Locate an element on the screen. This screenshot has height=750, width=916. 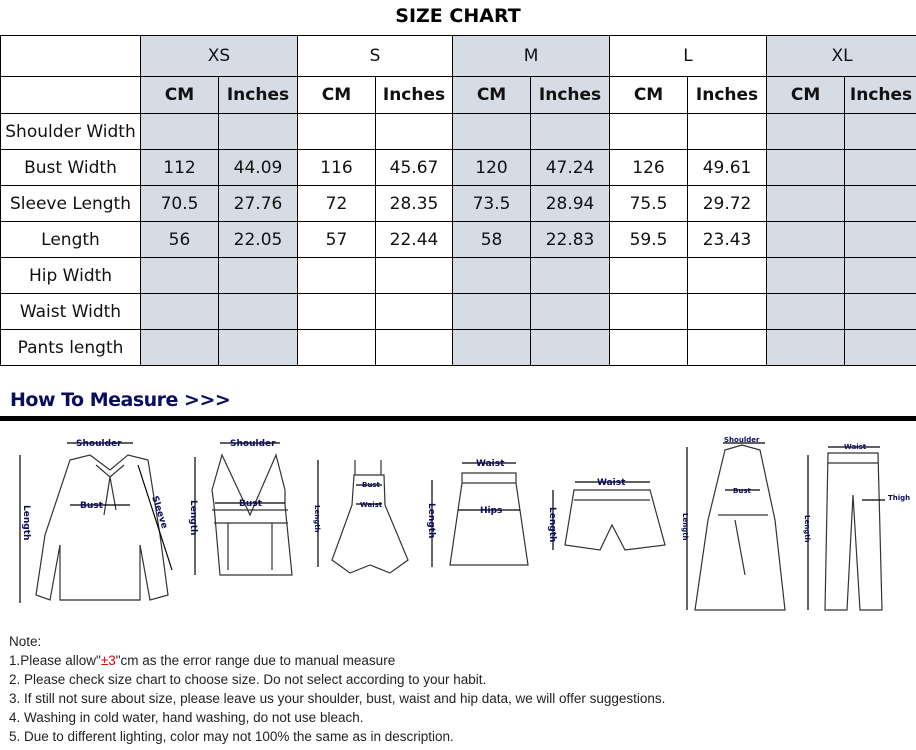
label-waist: Waist is located at coordinates (490, 464).